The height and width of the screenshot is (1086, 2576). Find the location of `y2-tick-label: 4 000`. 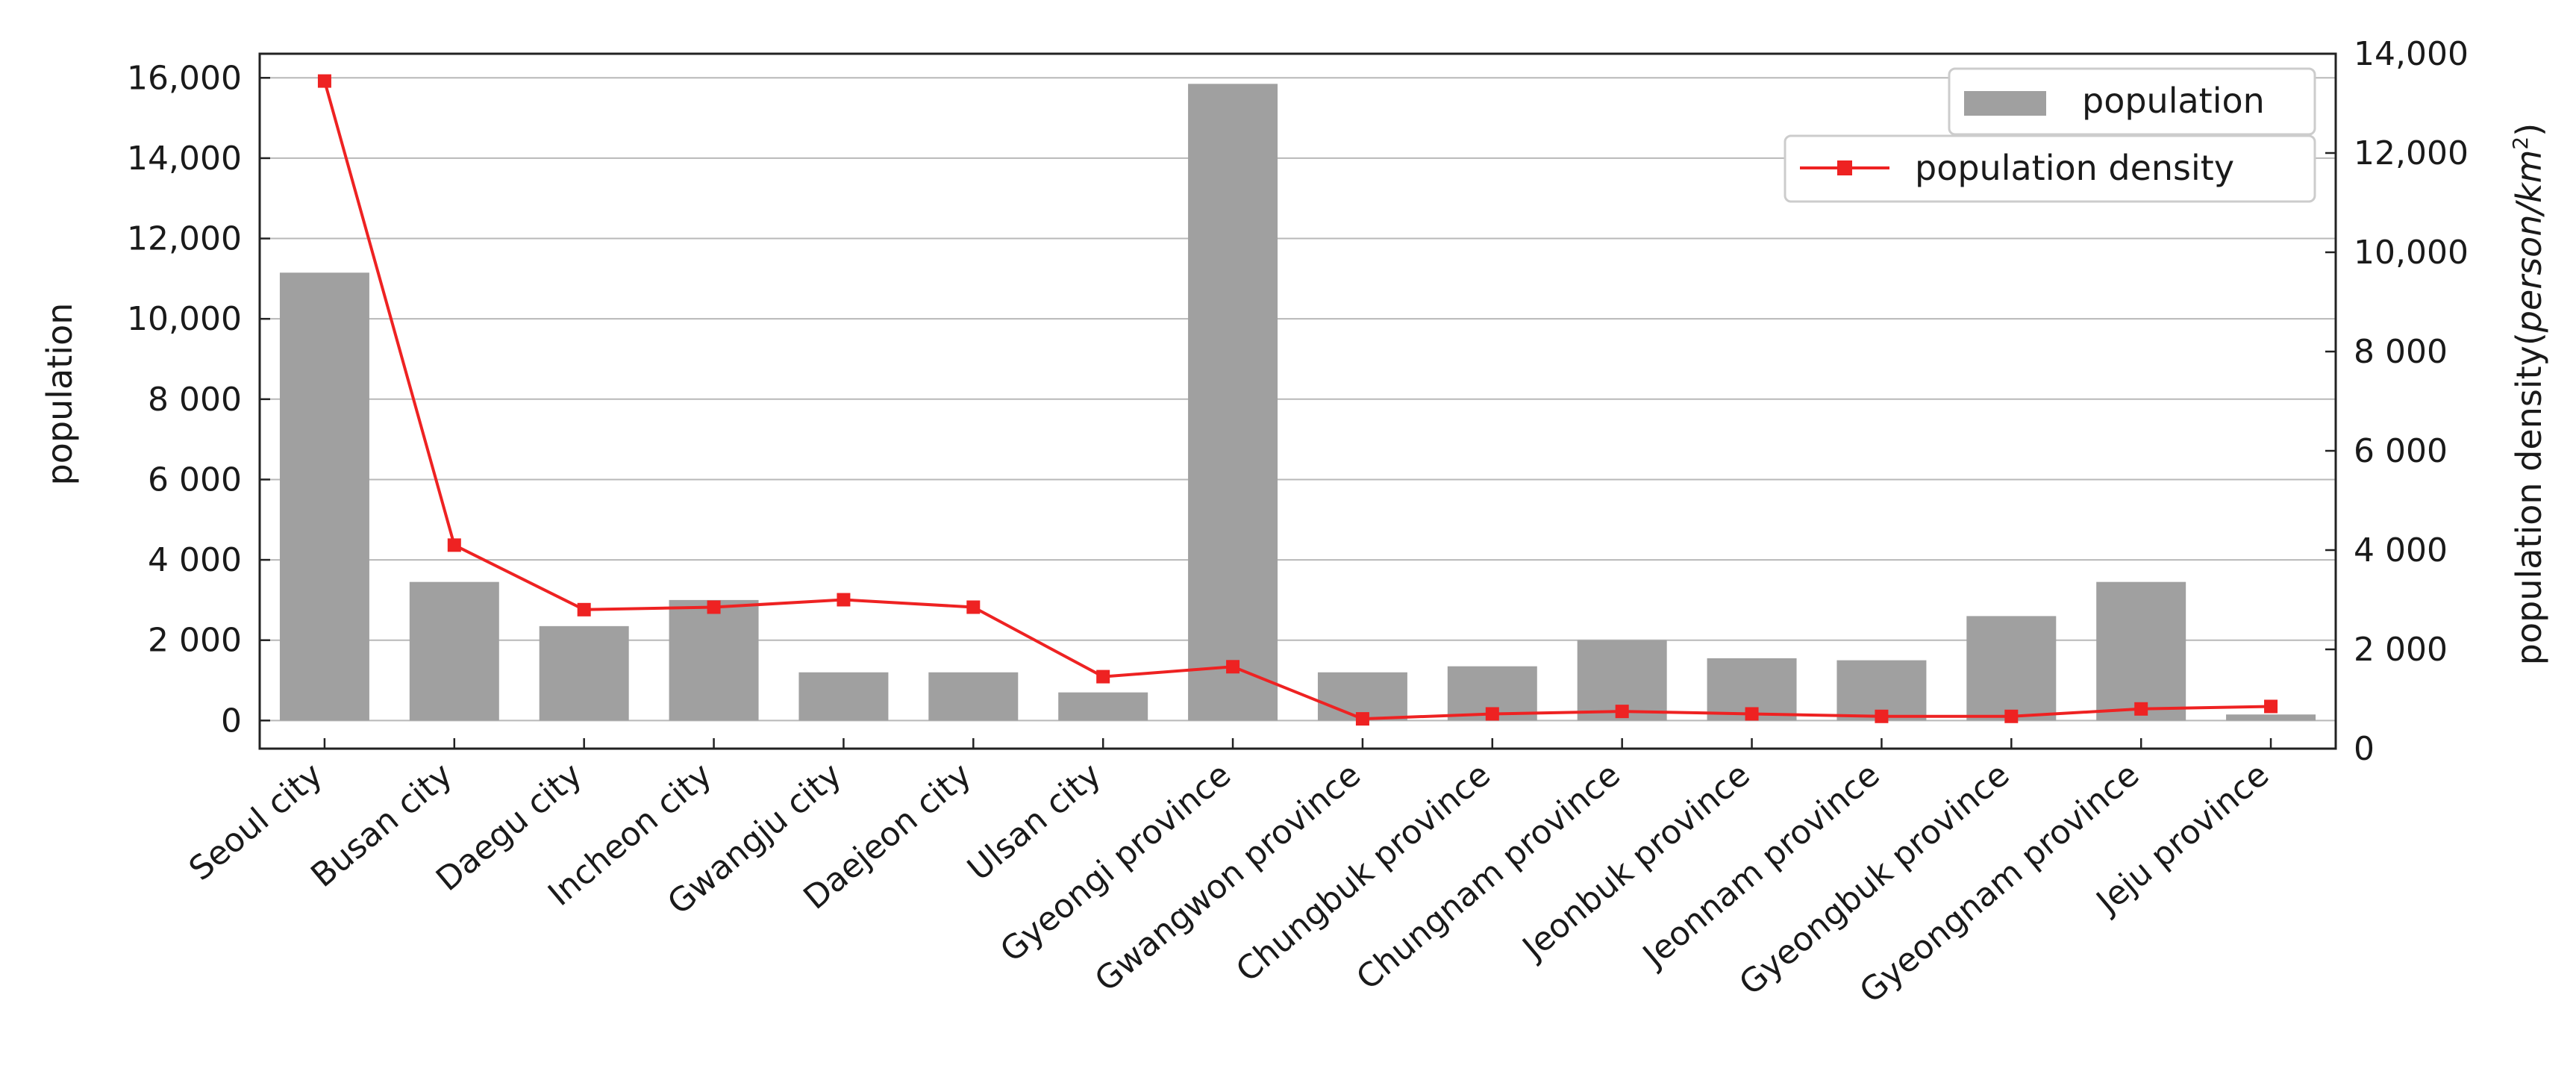

y2-tick-label: 4 000 is located at coordinates (2401, 550).